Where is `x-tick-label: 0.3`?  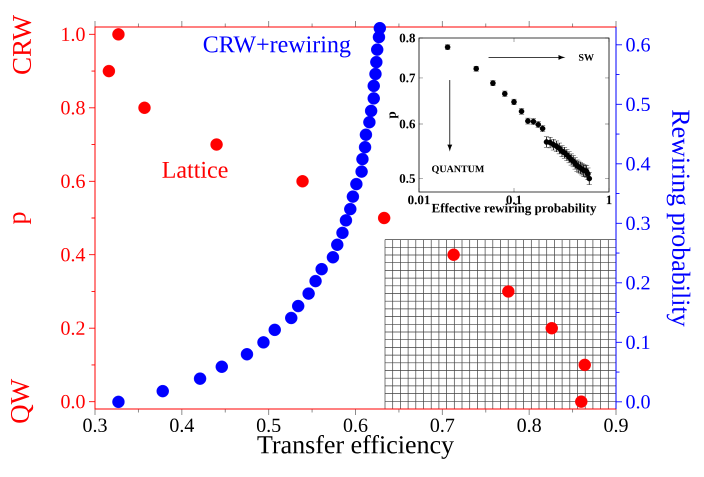 x-tick-label: 0.3 is located at coordinates (95, 425).